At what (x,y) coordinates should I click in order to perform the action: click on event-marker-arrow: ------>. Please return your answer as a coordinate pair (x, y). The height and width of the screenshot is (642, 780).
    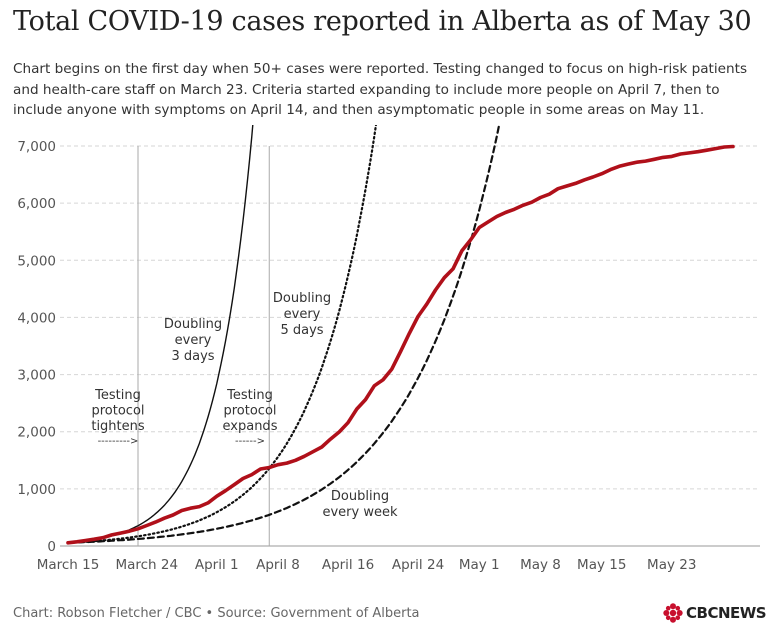
    Looking at the image, I should click on (250, 441).